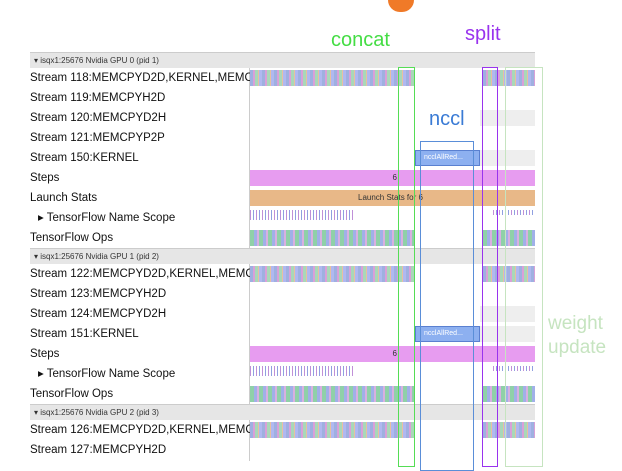 The height and width of the screenshot is (471, 622). I want to click on nccl-label: nccl, so click(447, 119).